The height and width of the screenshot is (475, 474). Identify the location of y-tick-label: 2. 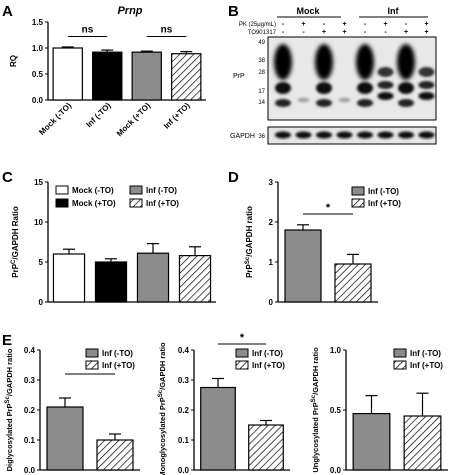
(271, 222).